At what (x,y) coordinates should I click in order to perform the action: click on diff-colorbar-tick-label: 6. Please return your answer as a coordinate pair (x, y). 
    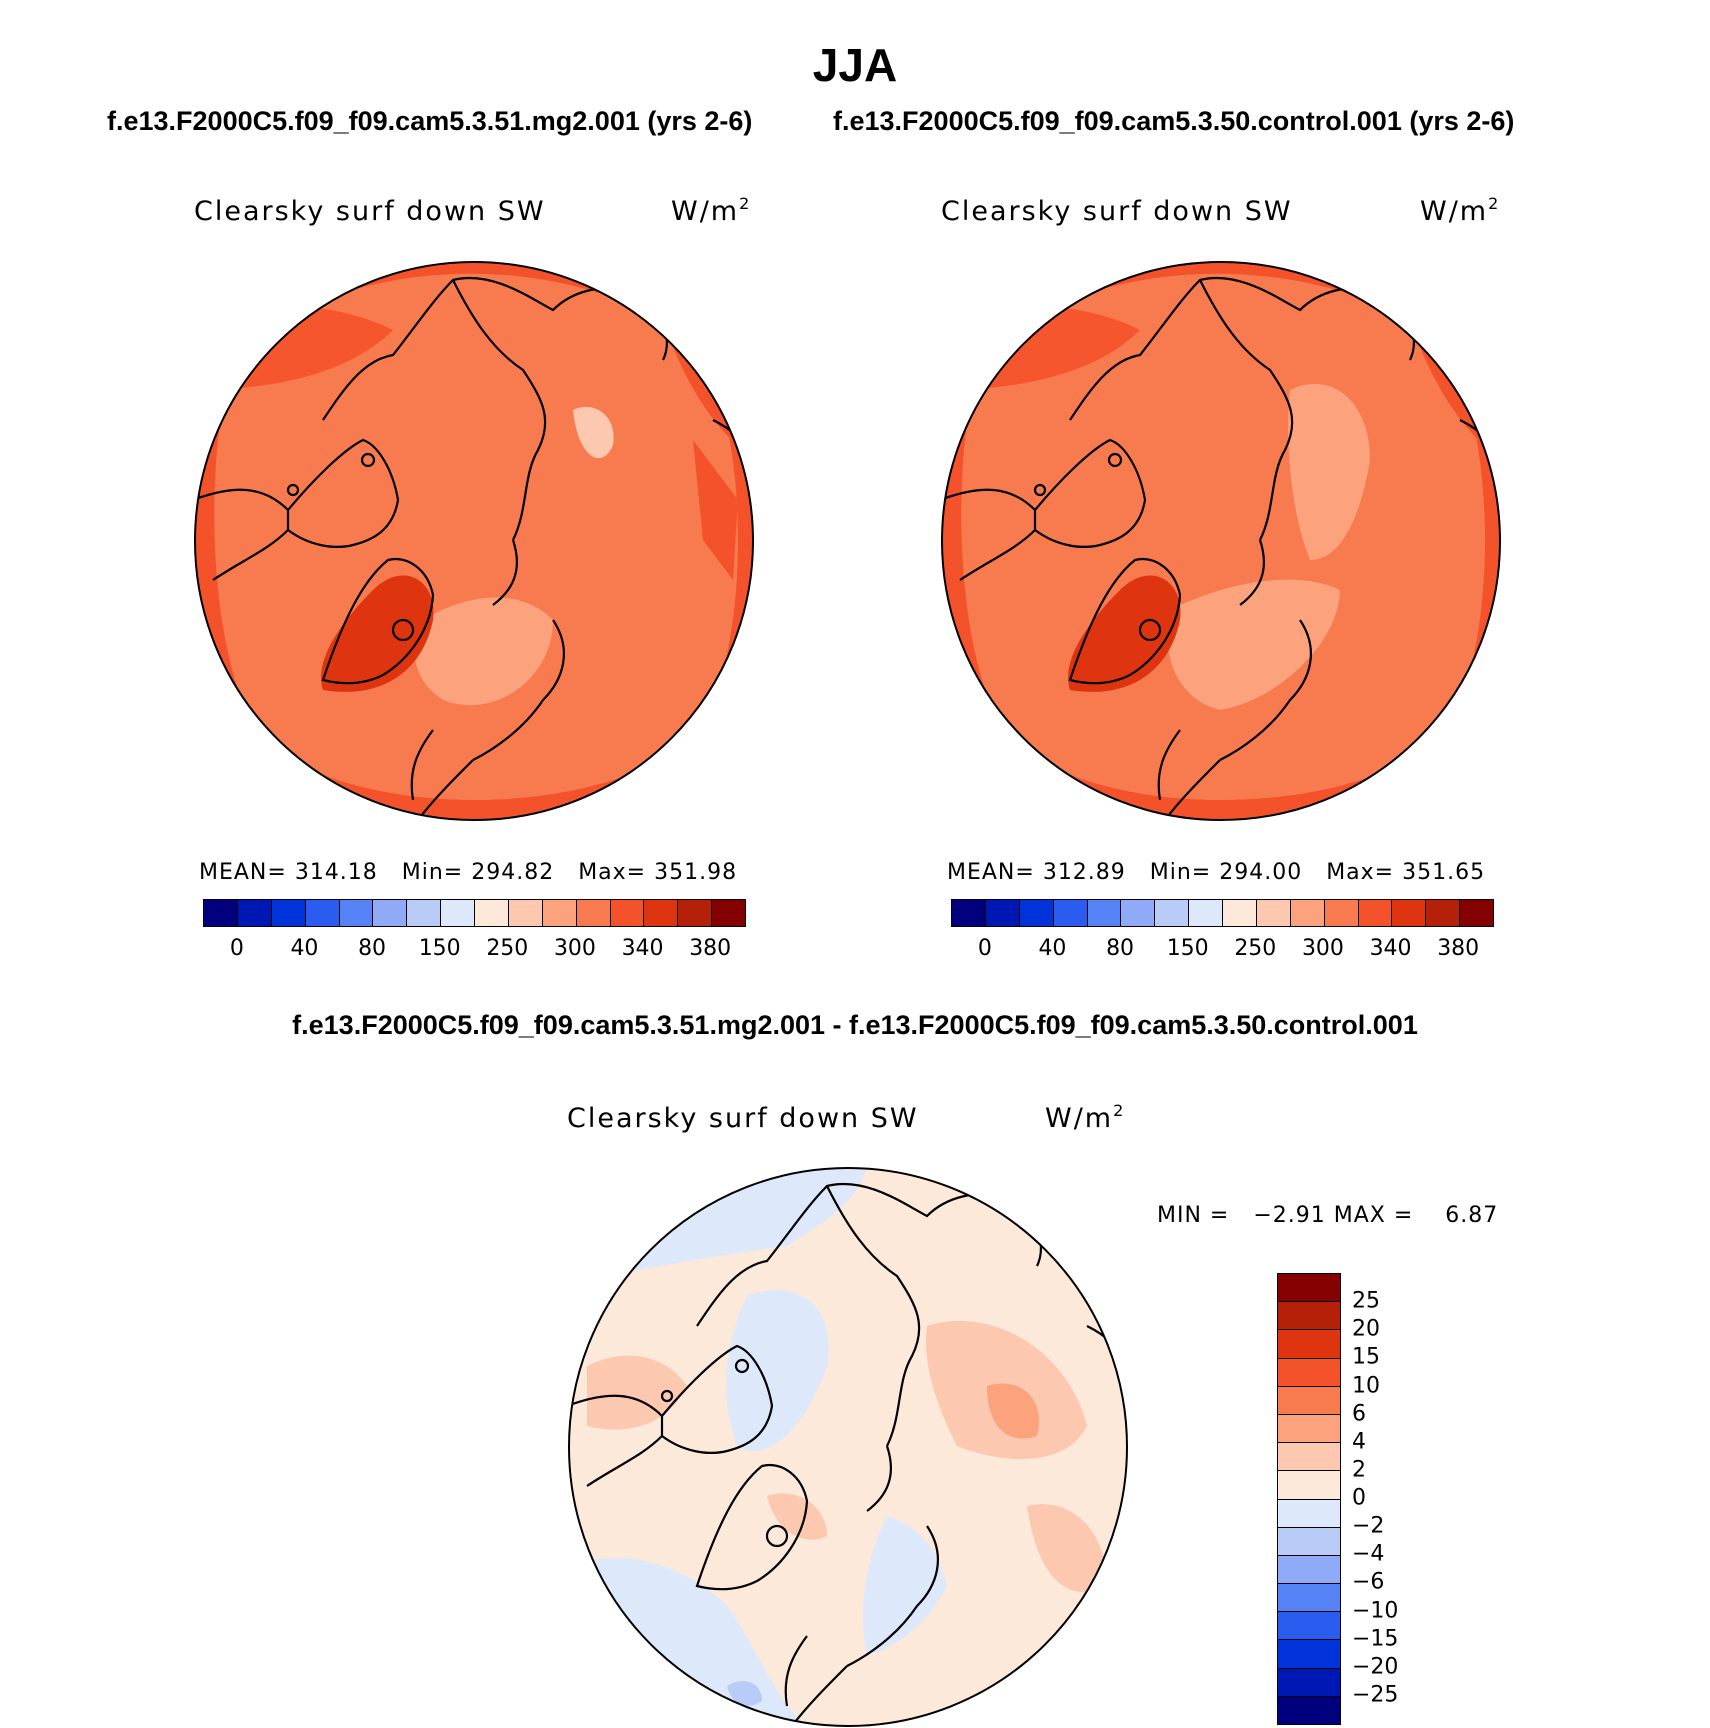
    Looking at the image, I should click on (1359, 1414).